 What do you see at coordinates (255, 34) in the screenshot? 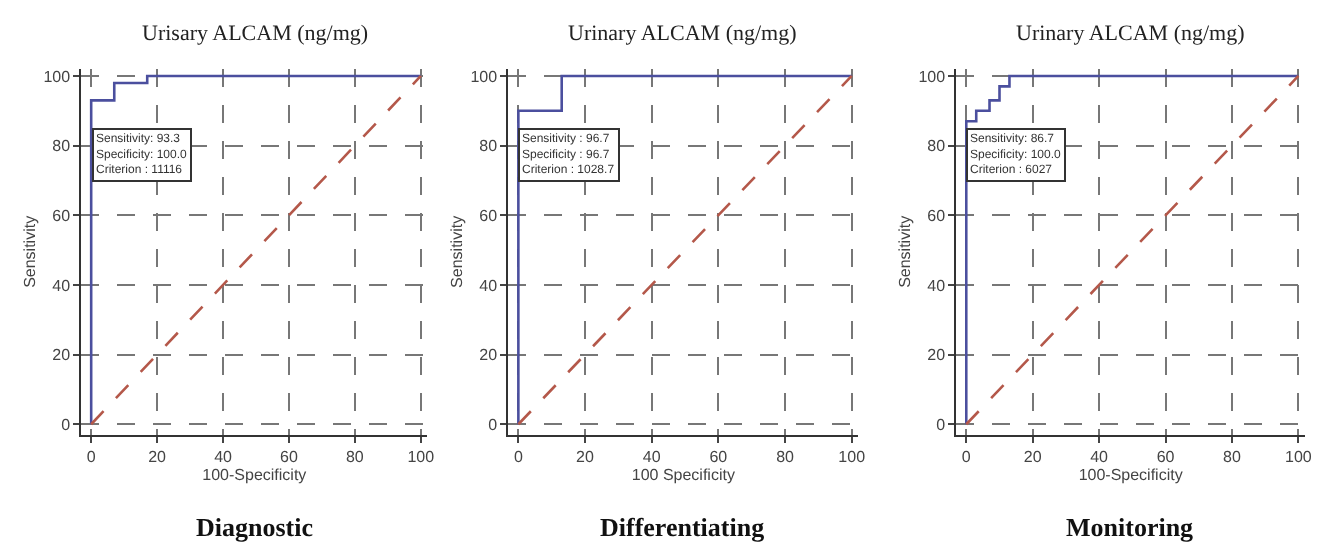
I see `chart-title: Urisary ALCAM (ng/mg)` at bounding box center [255, 34].